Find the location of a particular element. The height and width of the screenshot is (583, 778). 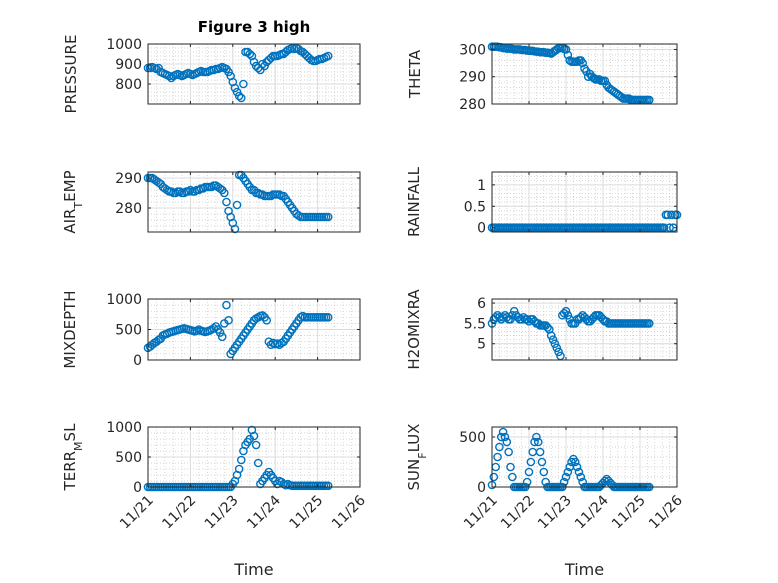

subplot-2: 280 290 300 THETA is located at coordinates (542, 77).